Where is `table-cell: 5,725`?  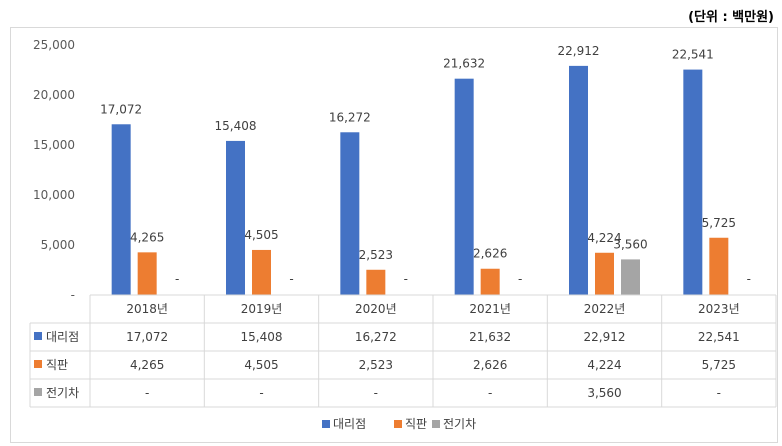 table-cell: 5,725 is located at coordinates (719, 365).